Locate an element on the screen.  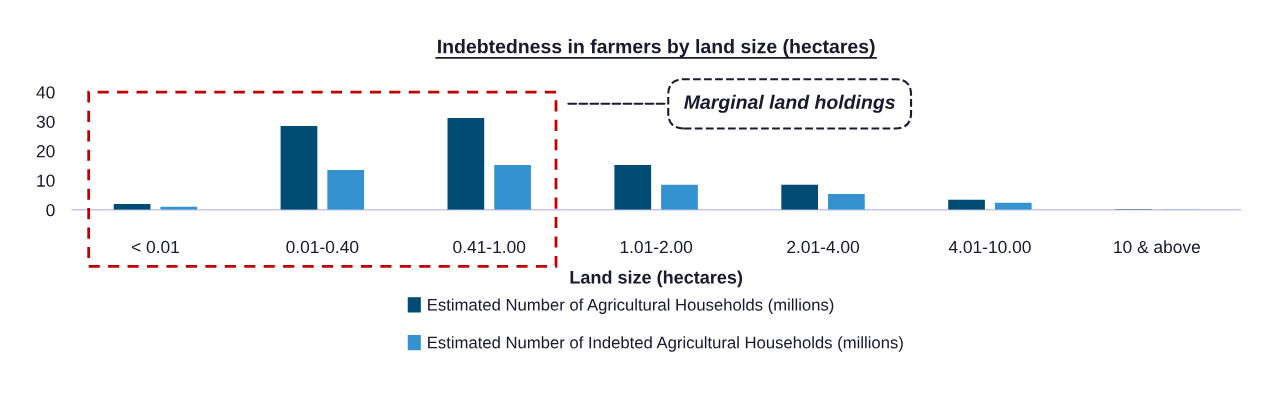
x-axis-title: Land size (hectares) is located at coordinates (656, 279).